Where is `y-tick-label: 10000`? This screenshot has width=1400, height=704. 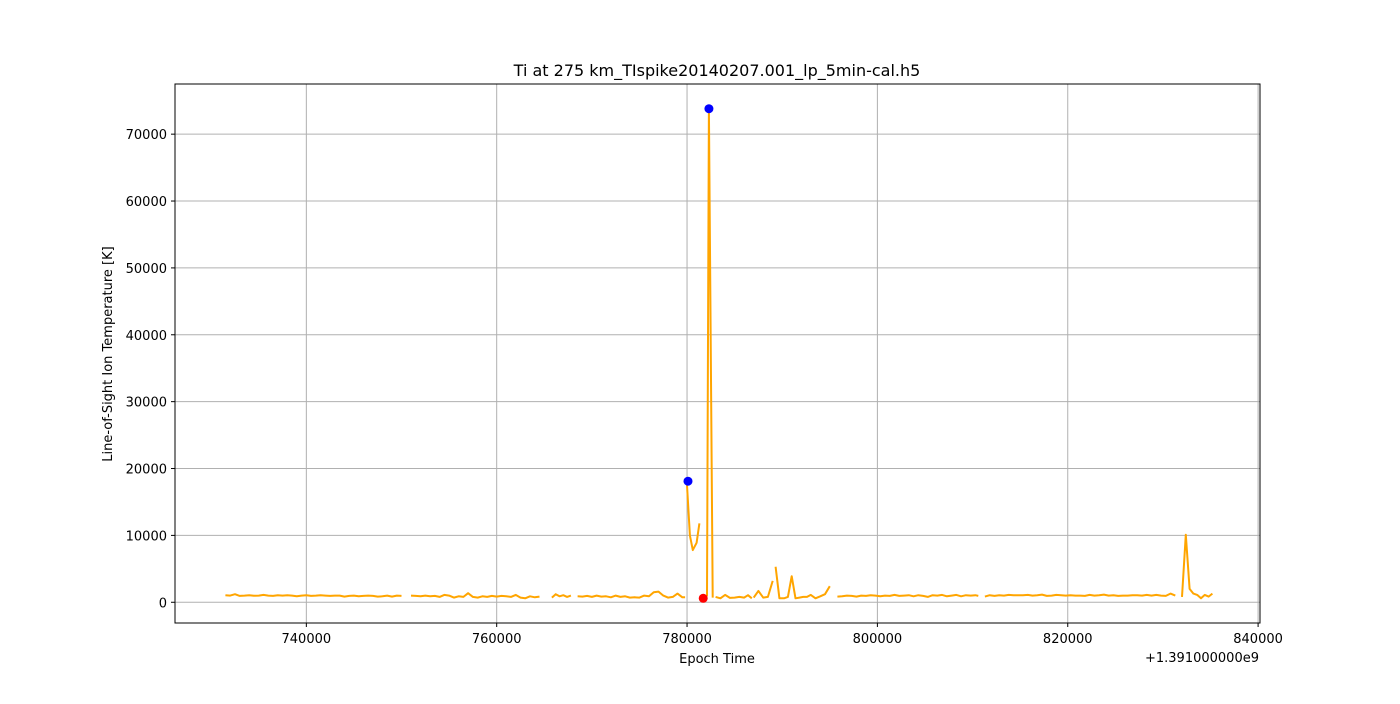 y-tick-label: 10000 is located at coordinates (146, 536).